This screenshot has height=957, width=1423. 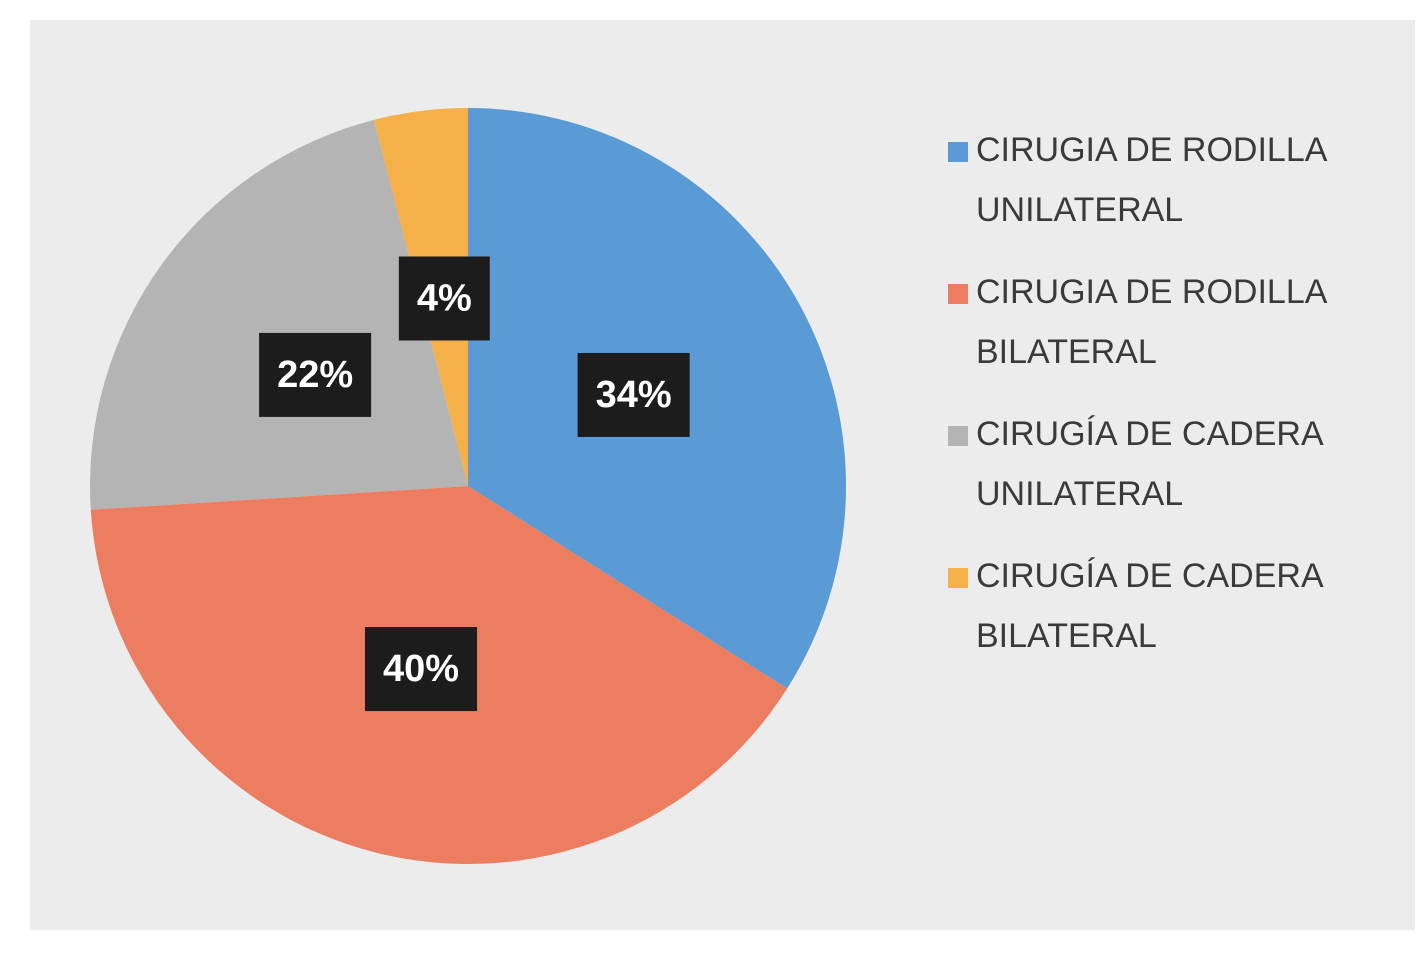 What do you see at coordinates (278, 314) in the screenshot?
I see `pie-slice` at bounding box center [278, 314].